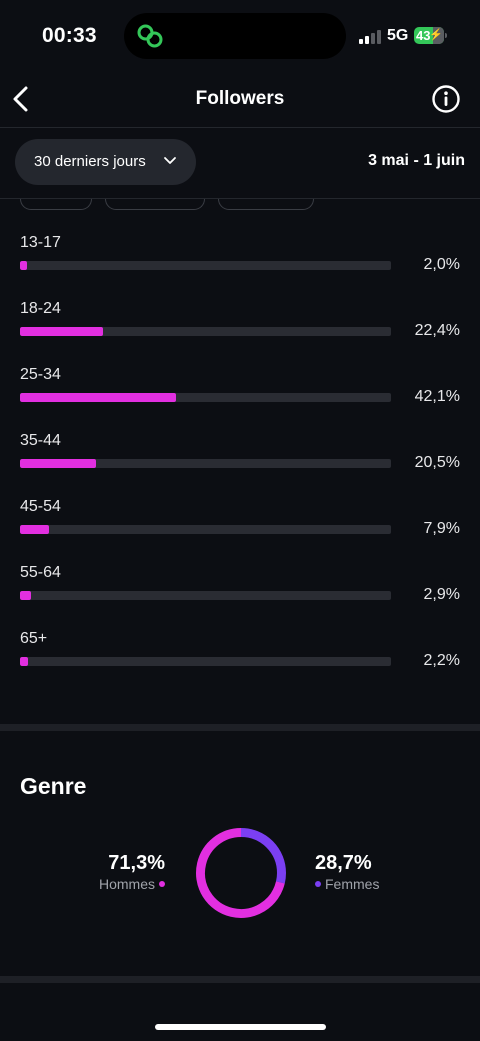 This screenshot has height=1041, width=480. I want to click on date-range: 3 mai - 1 juin, so click(416, 160).